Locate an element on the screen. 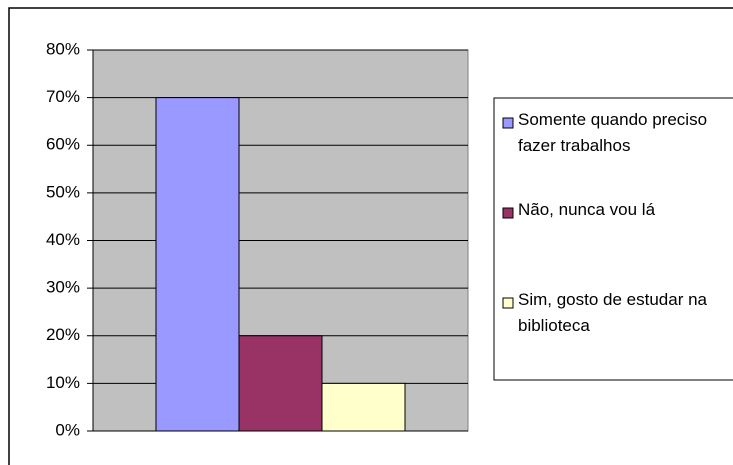  legend-label: Não, nunca vou lá is located at coordinates (587, 209).